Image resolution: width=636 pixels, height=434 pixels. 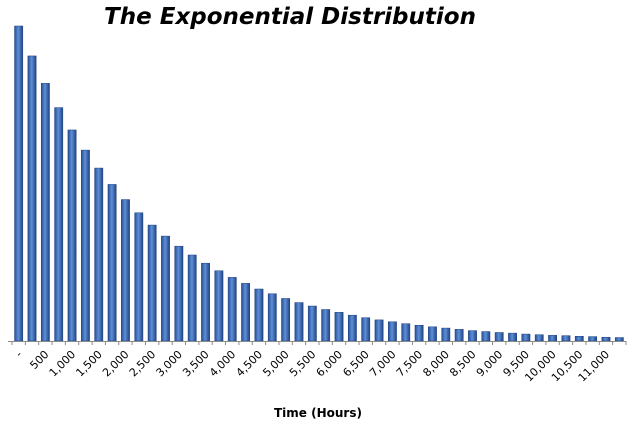 I want to click on bar-2,250, so click(x=139, y=277).